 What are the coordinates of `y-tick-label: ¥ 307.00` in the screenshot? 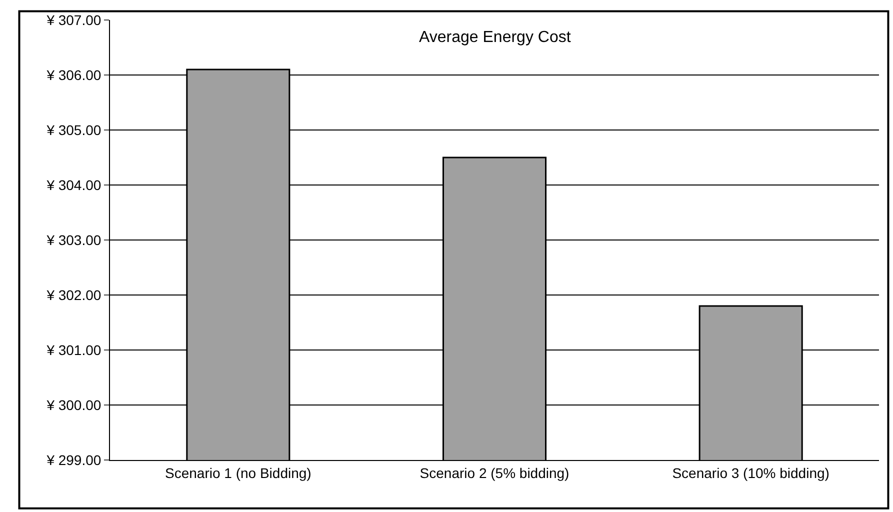 It's located at (74, 20).